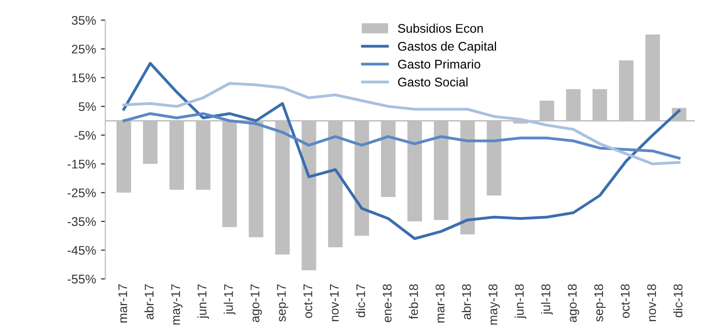  What do you see at coordinates (413, 302) in the screenshot?
I see `x-tick-label: feb-18` at bounding box center [413, 302].